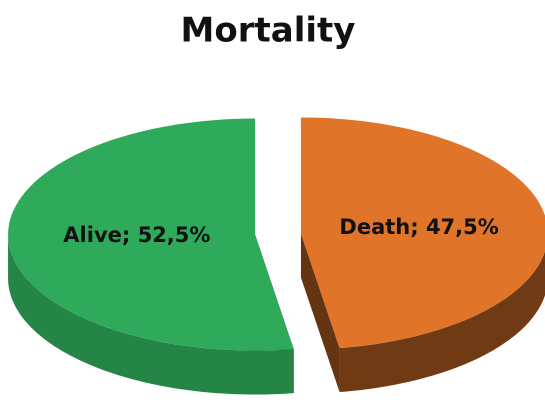 Image resolution: width=545 pixels, height=408 pixels. What do you see at coordinates (268, 31) in the screenshot?
I see `chart-title: Mortality` at bounding box center [268, 31].